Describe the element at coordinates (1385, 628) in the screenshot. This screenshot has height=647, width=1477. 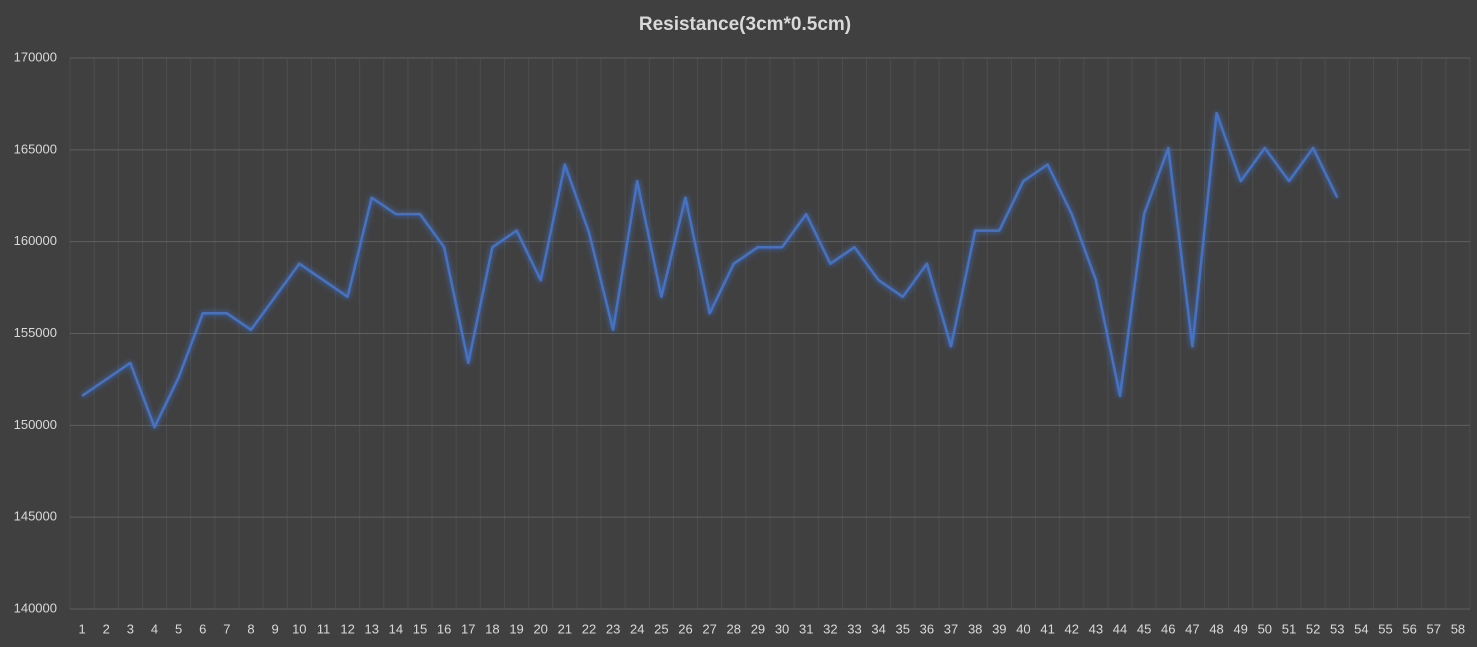
I see `x-tick-label: 55` at that location.